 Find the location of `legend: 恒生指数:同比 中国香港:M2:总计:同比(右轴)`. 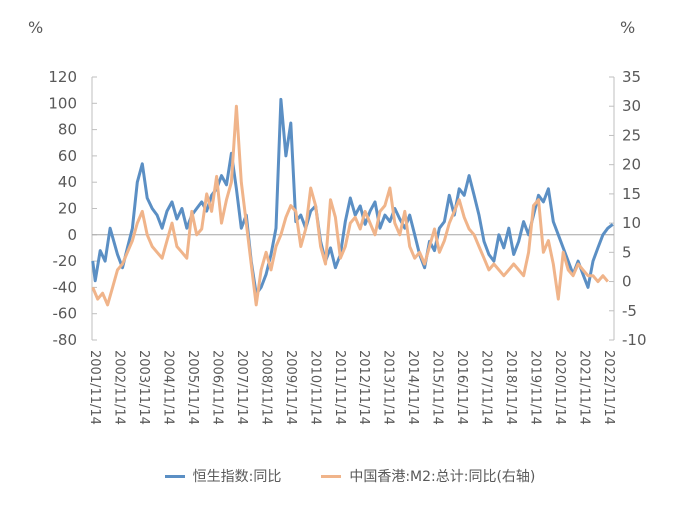

legend: 恒生指数:同比 中国香港:M2:总计:同比(右轴) is located at coordinates (350, 476).